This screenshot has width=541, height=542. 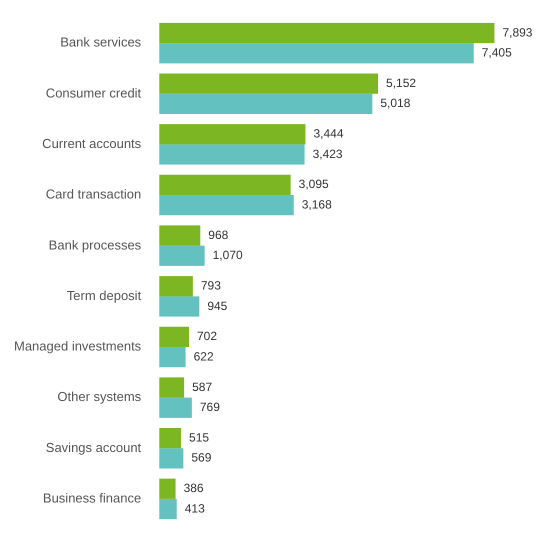 I want to click on data-label: 945, so click(x=217, y=305).